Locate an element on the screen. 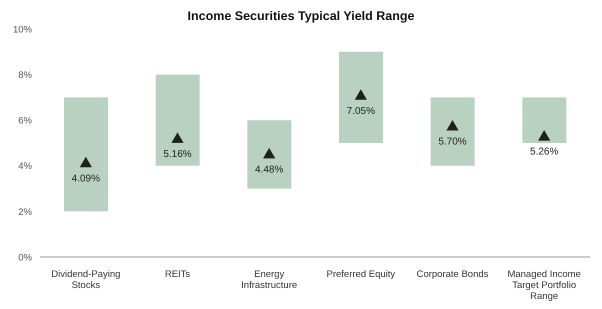 The image size is (602, 309). y-tick-label: 8% is located at coordinates (25, 75).